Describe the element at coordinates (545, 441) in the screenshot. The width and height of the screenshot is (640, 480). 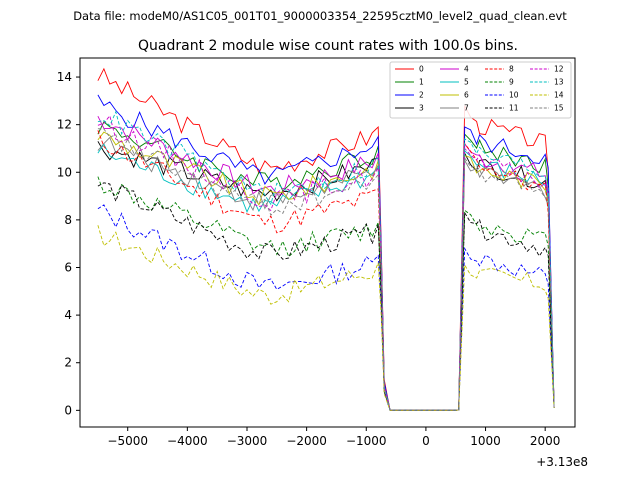
I see `x-tick-label: 2000` at that location.